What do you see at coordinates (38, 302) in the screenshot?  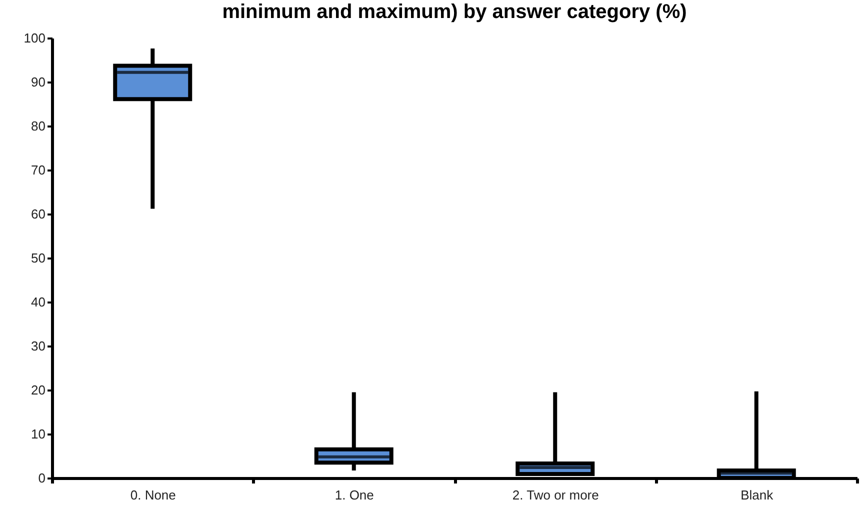 I see `y-tick-label: 40` at bounding box center [38, 302].